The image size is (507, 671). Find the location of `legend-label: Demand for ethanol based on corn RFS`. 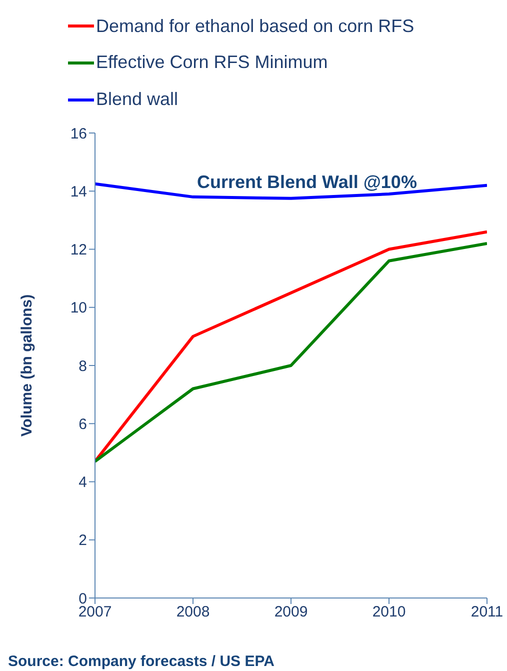

legend-label: Demand for ethanol based on corn RFS is located at coordinates (255, 26).